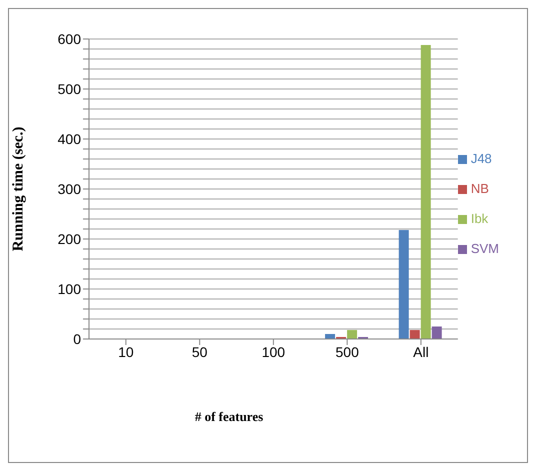 The image size is (541, 472). What do you see at coordinates (421, 352) in the screenshot?
I see `x-tick-label: All` at bounding box center [421, 352].